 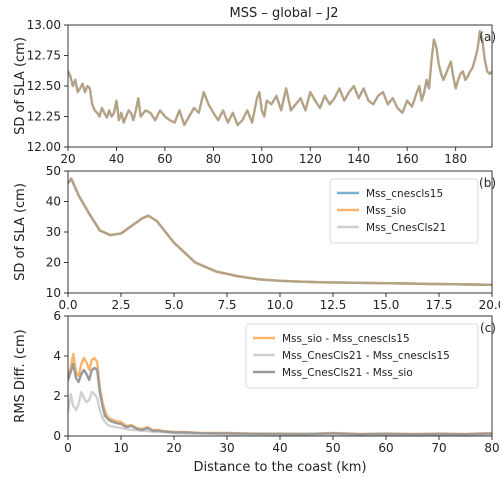 I want to click on legend-label: Mss_sio - Mss_cnescls15, so click(x=346, y=339).